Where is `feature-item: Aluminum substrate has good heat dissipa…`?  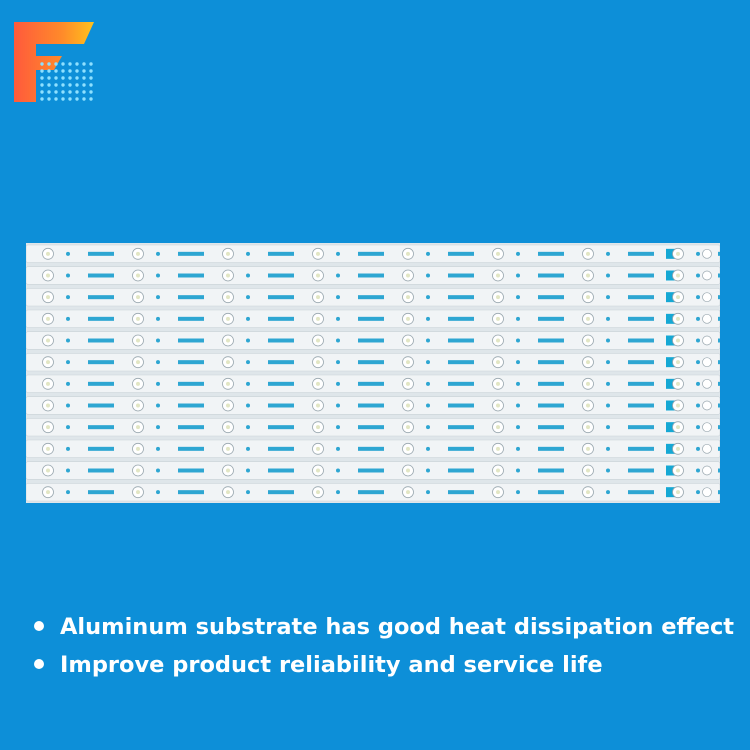
feature-item: Aluminum substrate has good heat dissipa… is located at coordinates (384, 627).